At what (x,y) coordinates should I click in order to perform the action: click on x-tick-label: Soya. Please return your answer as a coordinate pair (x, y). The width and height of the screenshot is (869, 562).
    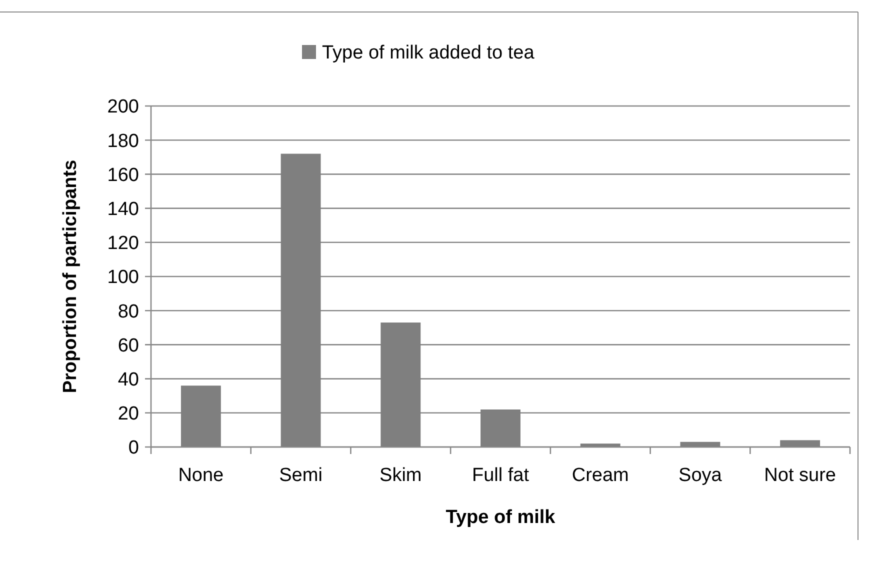
    Looking at the image, I should click on (700, 475).